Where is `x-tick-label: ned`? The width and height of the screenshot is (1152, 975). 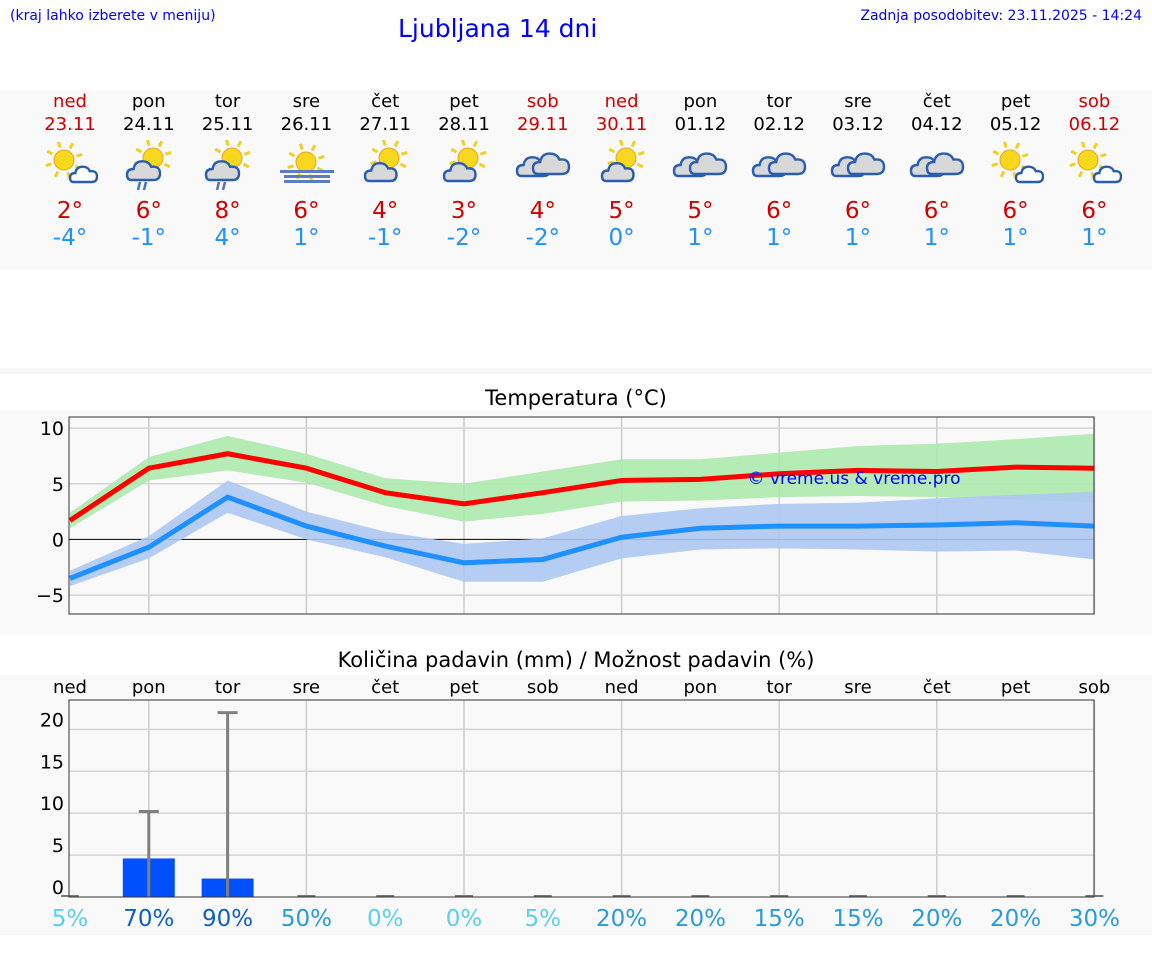 x-tick-label: ned is located at coordinates (70, 687).